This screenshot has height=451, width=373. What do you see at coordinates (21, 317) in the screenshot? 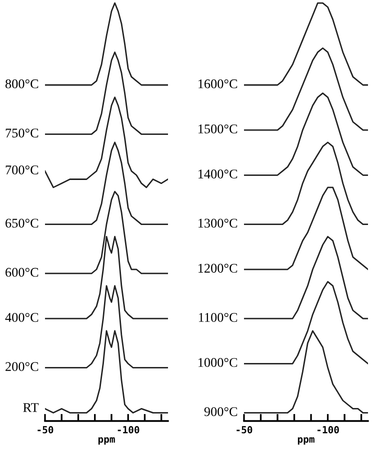
I see `series-label: 400°C` at bounding box center [21, 317].